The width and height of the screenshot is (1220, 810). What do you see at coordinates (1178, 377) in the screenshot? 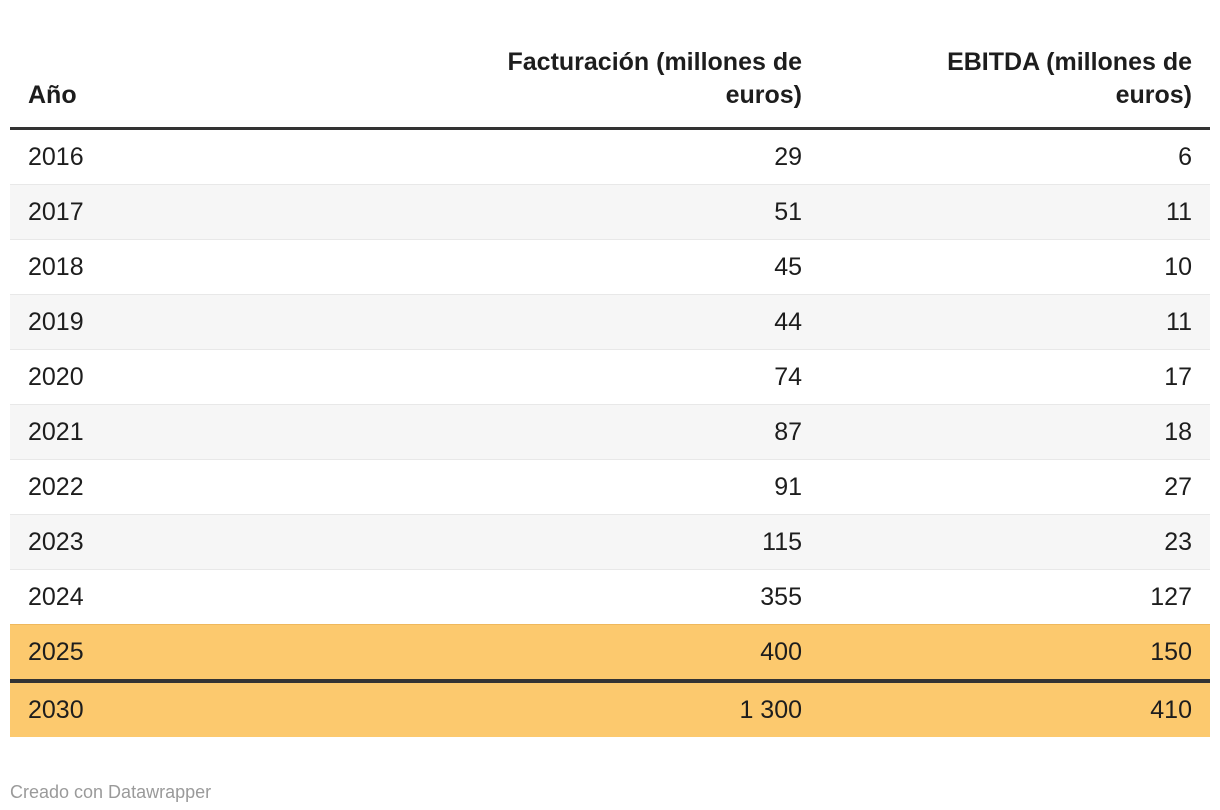
I see `ebitda-cell: 17` at bounding box center [1178, 377].